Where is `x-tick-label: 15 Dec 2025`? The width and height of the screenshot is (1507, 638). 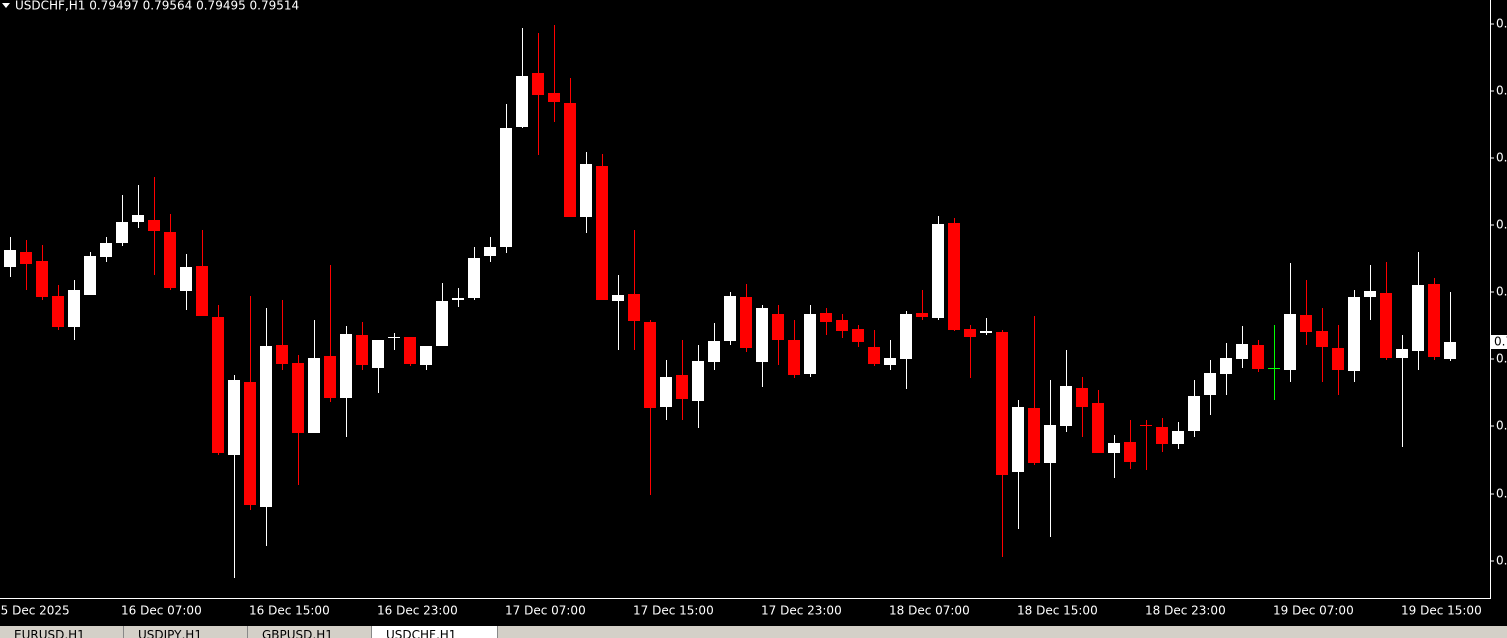 x-tick-label: 15 Dec 2025 is located at coordinates (35, 611).